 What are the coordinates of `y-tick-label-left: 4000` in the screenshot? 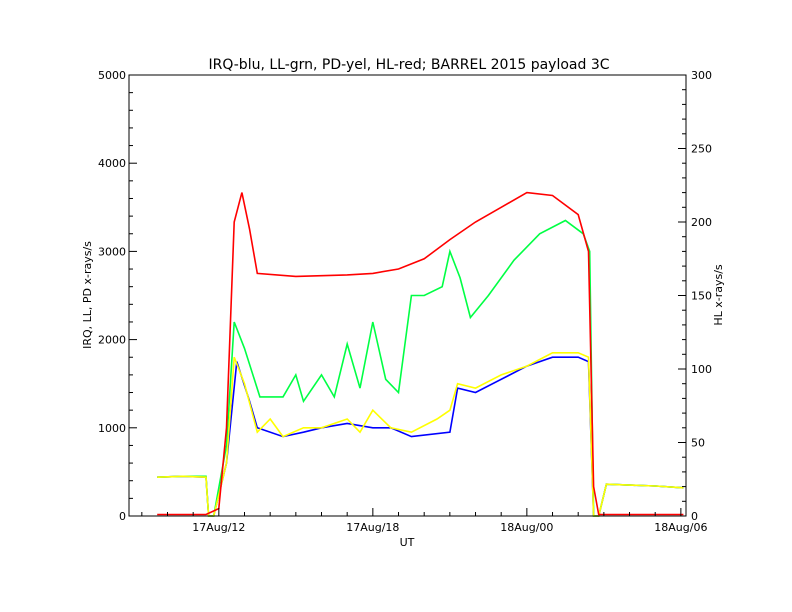 It's located at (112, 163).